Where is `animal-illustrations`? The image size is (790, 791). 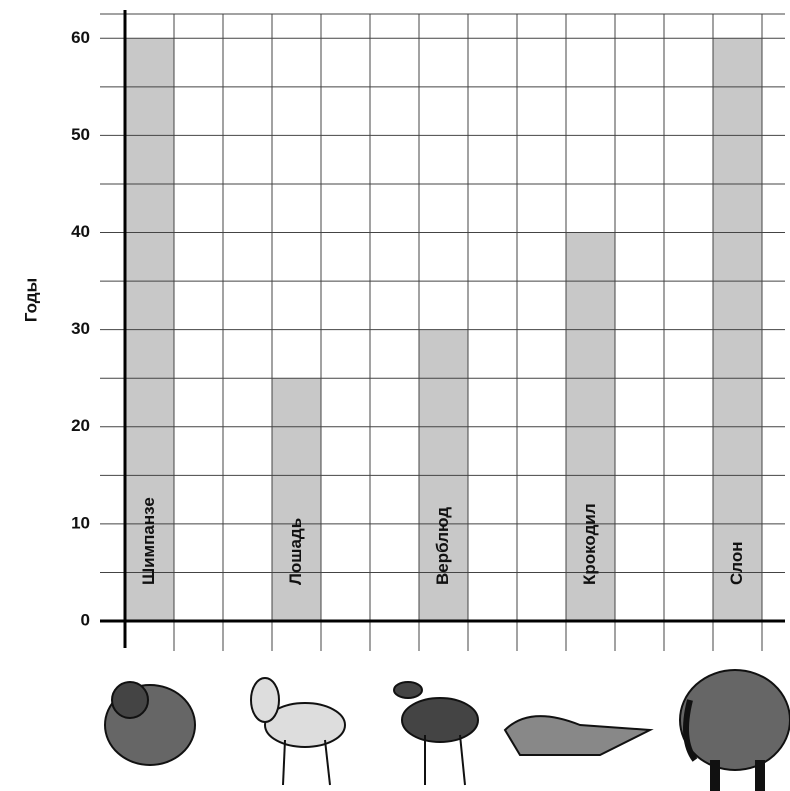 animal-illustrations is located at coordinates (447, 730).